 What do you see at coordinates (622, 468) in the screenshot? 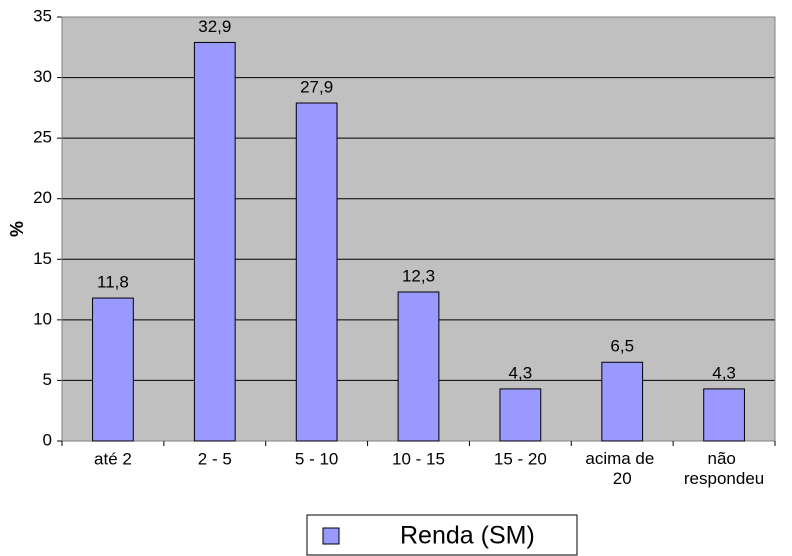
I see `x-tick-label: acima de 20` at bounding box center [622, 468].